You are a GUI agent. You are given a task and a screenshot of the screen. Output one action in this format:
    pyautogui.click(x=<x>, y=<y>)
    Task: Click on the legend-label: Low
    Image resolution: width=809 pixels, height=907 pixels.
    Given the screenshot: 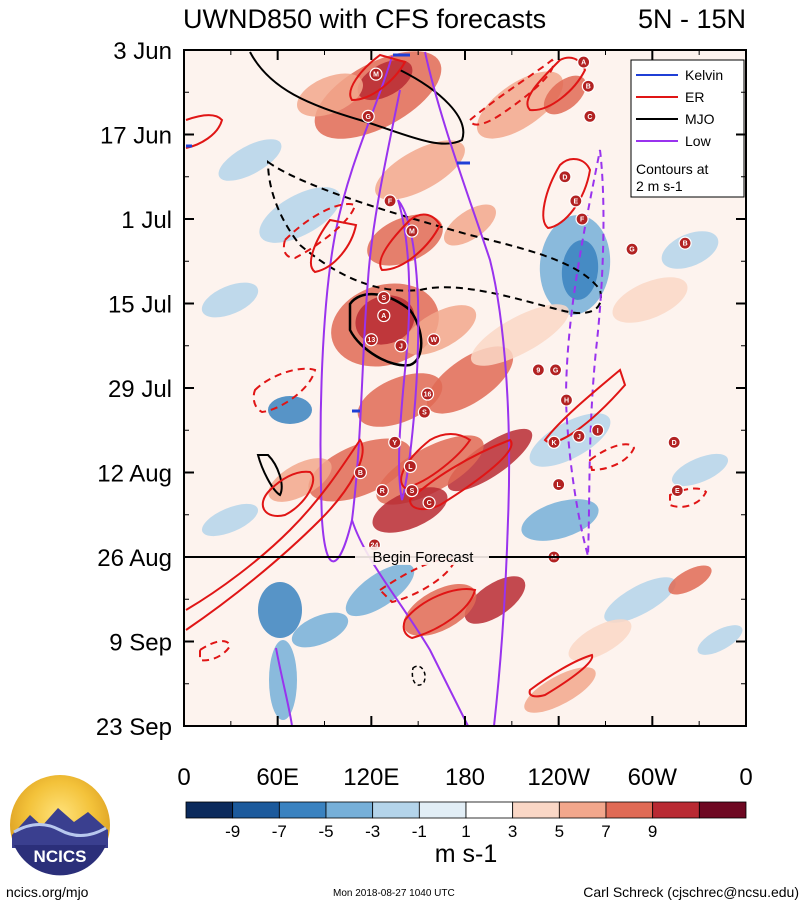 What is the action you would take?
    pyautogui.click(x=698, y=141)
    